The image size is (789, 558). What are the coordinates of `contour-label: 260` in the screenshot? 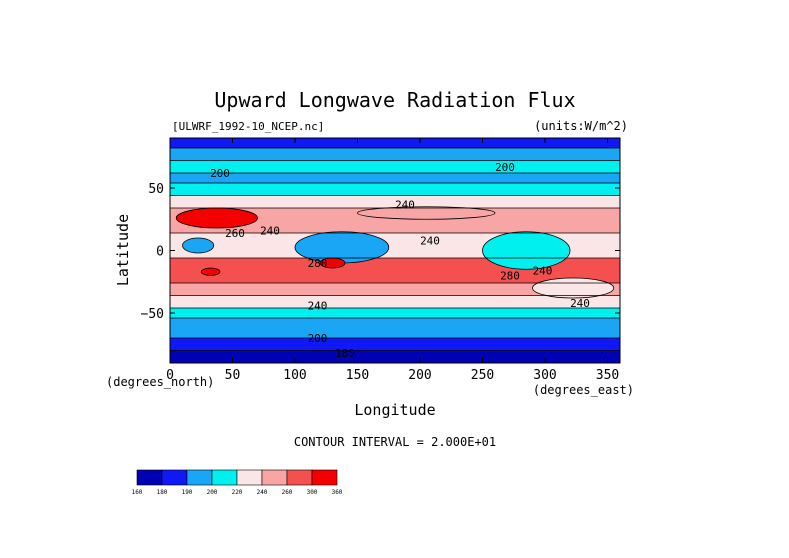 It's located at (235, 233).